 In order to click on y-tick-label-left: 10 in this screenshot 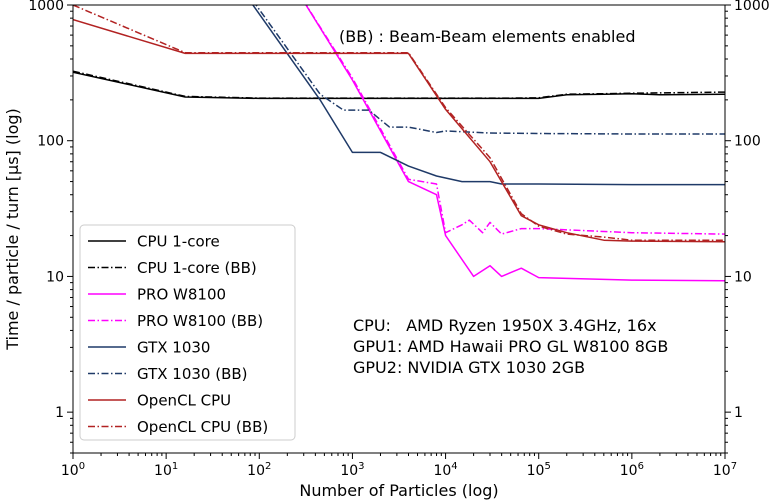, I will do `click(55, 277)`.